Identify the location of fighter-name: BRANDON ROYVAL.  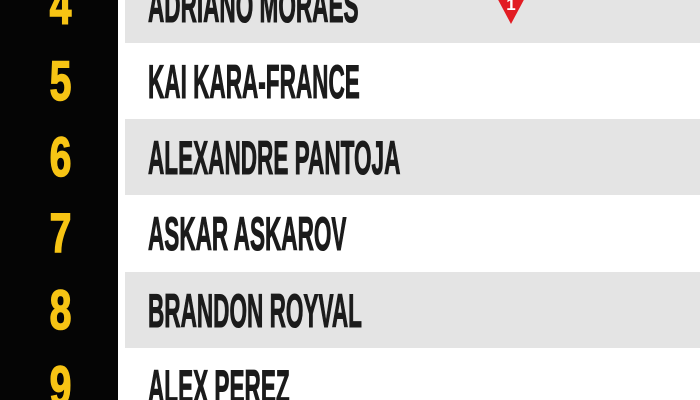
(255, 310).